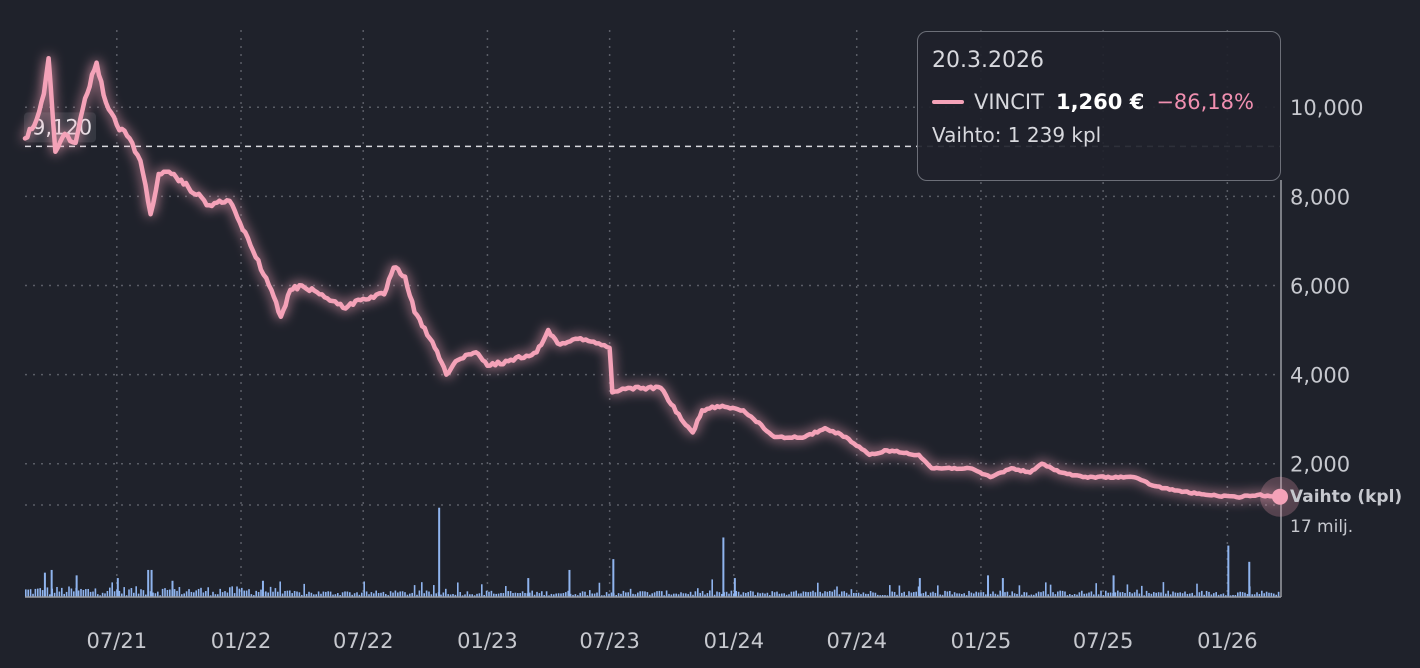 The image size is (1420, 668). I want to click on tooltip-ticker: VINCIT, so click(1009, 102).